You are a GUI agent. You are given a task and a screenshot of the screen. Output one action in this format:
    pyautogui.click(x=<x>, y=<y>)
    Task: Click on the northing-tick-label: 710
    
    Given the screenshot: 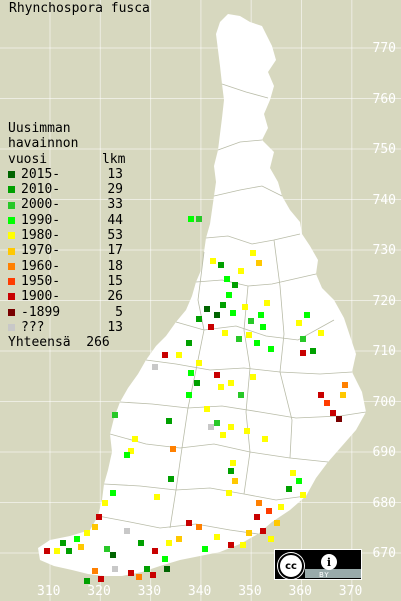 What is the action you would take?
    pyautogui.click(x=384, y=351)
    